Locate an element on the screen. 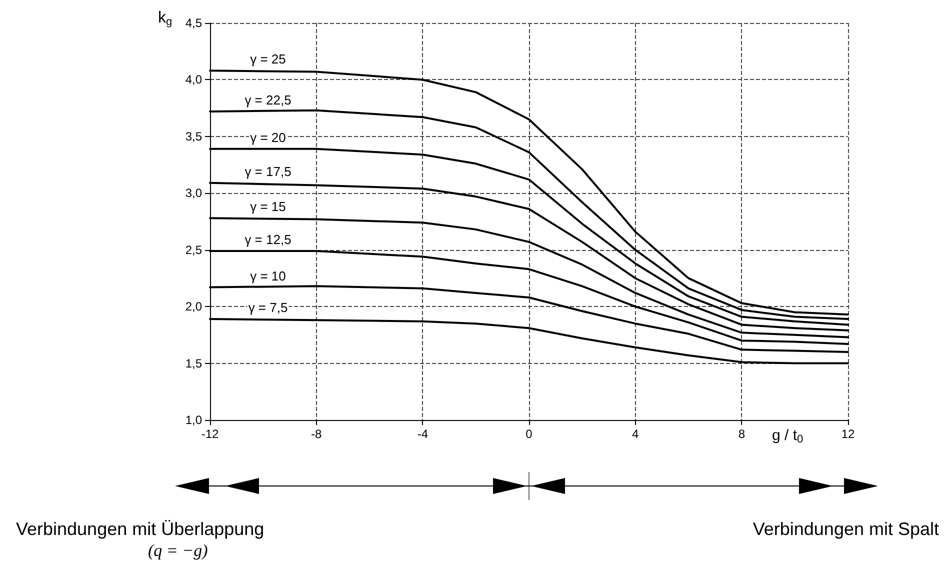  series-label: γ = 10 is located at coordinates (268, 276).